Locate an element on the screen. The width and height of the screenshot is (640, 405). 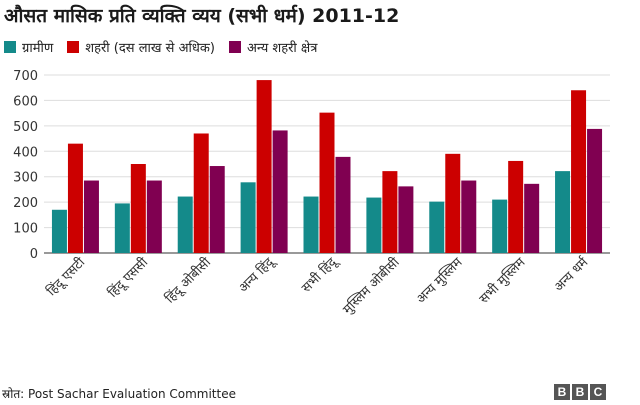
x-tick-label: सभी मुस्लिम is located at coordinates (502, 280).